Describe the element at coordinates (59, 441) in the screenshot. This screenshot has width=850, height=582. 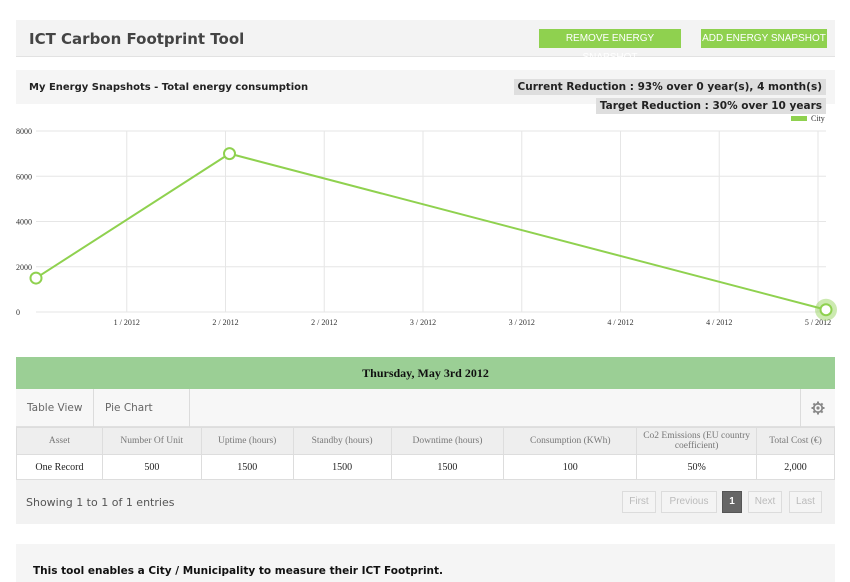
I see `column-header-asset: Asset` at that location.